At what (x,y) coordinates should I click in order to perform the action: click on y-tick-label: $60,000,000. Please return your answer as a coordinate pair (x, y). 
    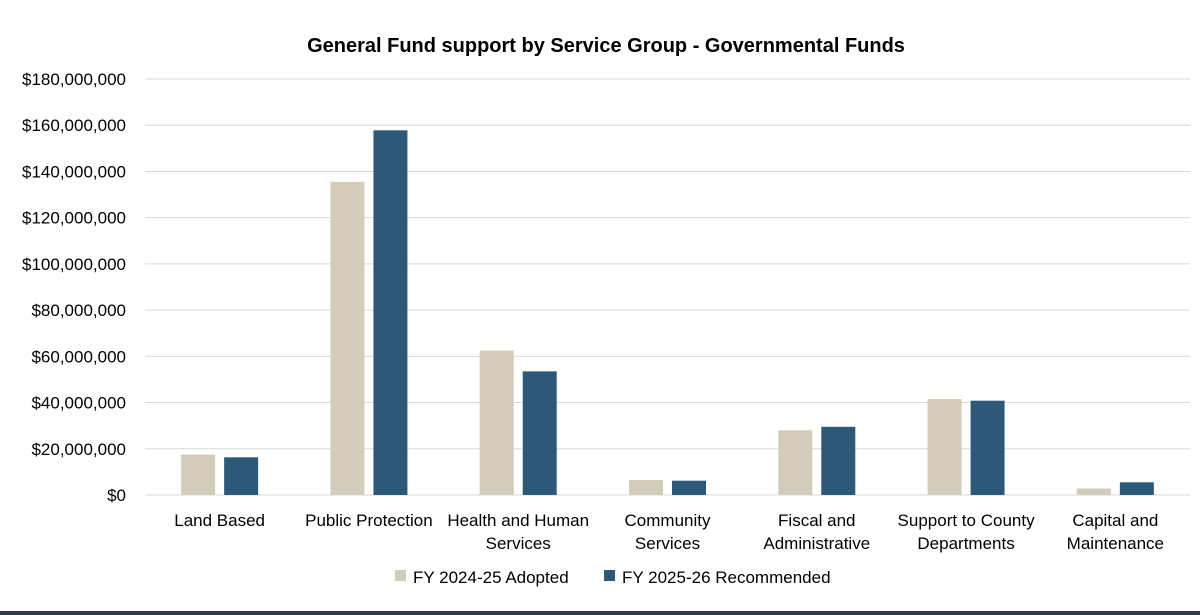
    Looking at the image, I should click on (78, 356).